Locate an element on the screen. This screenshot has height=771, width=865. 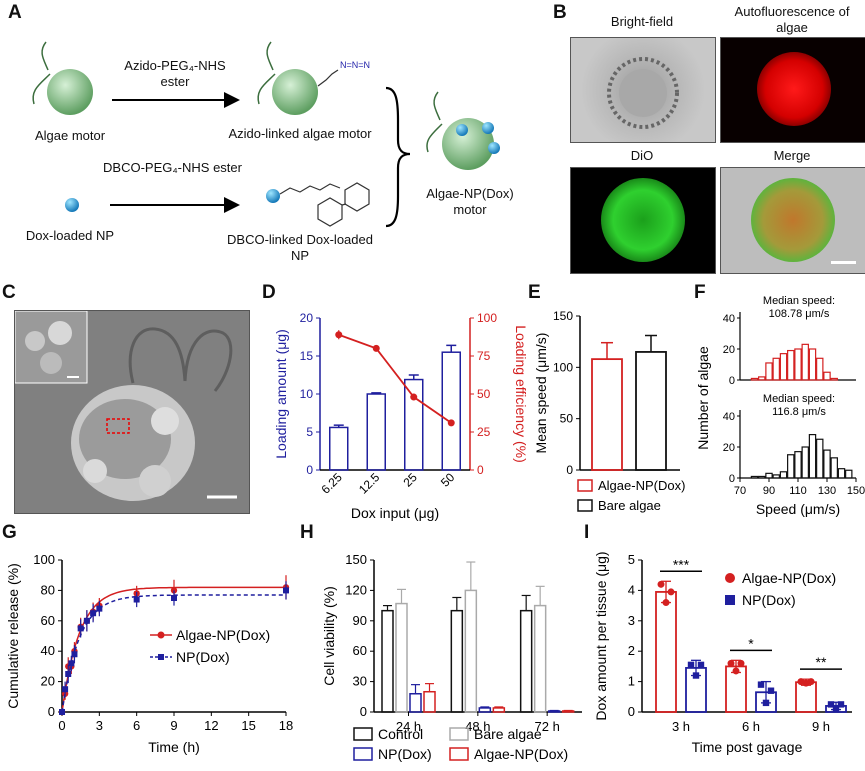
h-legend-swatch is located at coordinates (363, 734).